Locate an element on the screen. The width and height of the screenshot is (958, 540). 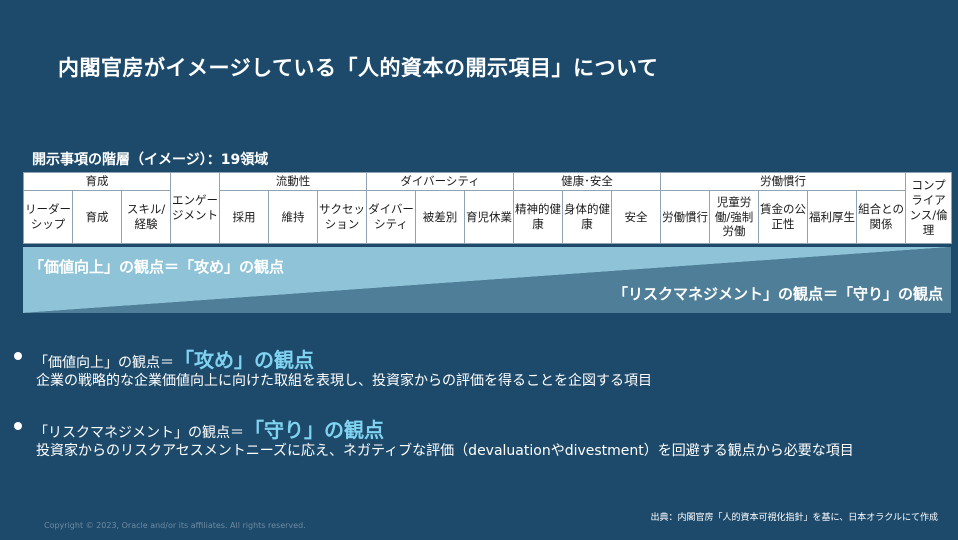
defense-wedge is located at coordinates (487, 280).